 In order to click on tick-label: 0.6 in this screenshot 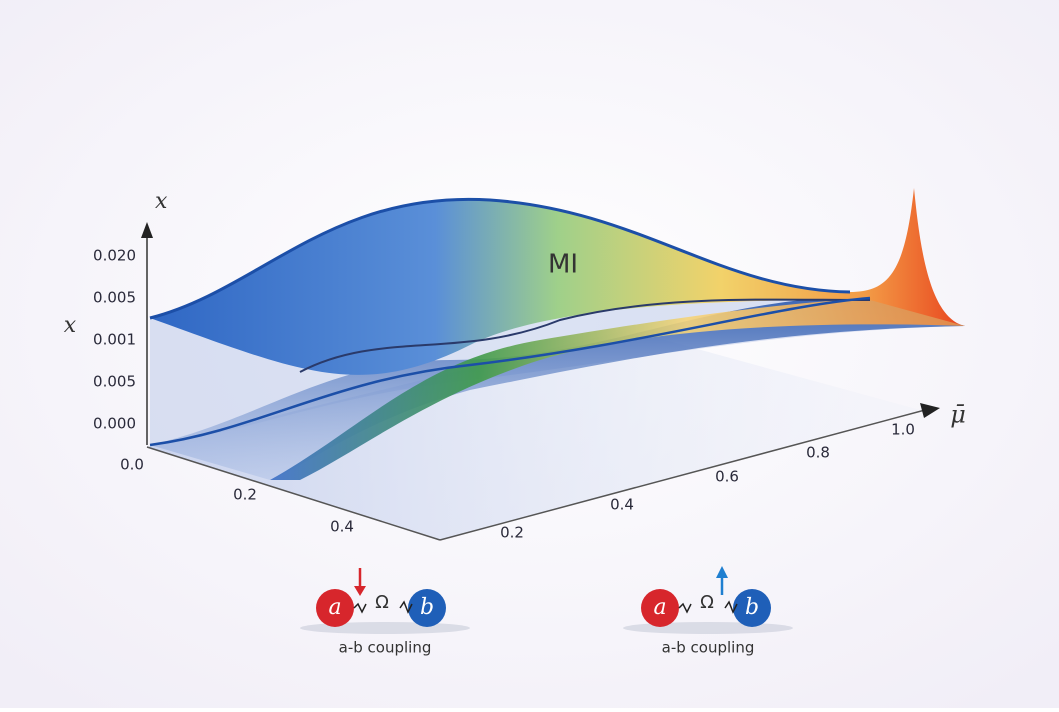, I will do `click(727, 477)`.